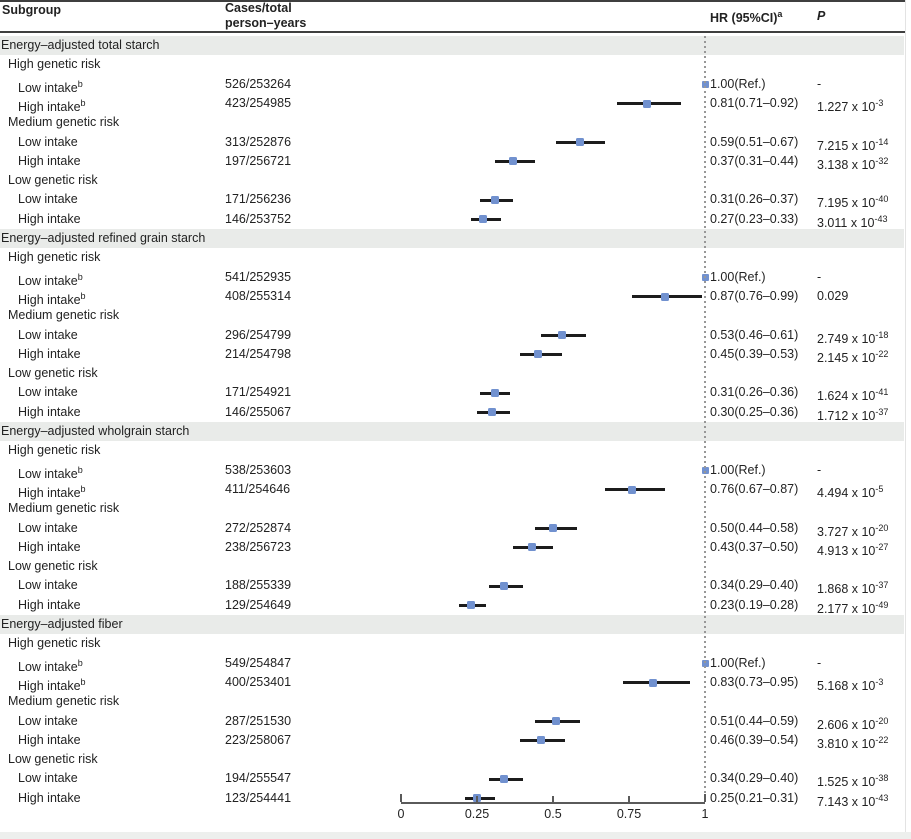  Describe the element at coordinates (853, 607) in the screenshot. I see `p-value: 2.177 x 10⁻⁴⁹` at that location.